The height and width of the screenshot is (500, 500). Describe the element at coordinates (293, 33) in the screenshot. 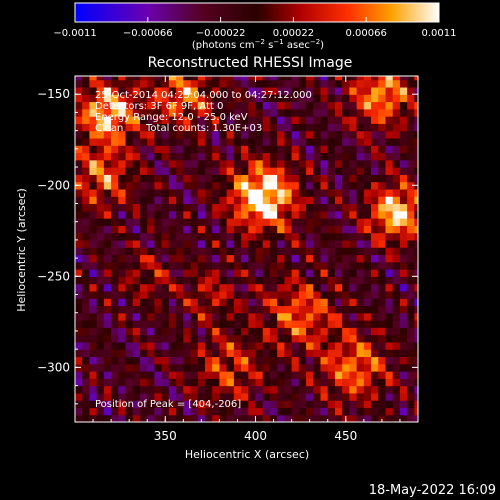

I see `colorbar-tick-label: 0.00022` at that location.